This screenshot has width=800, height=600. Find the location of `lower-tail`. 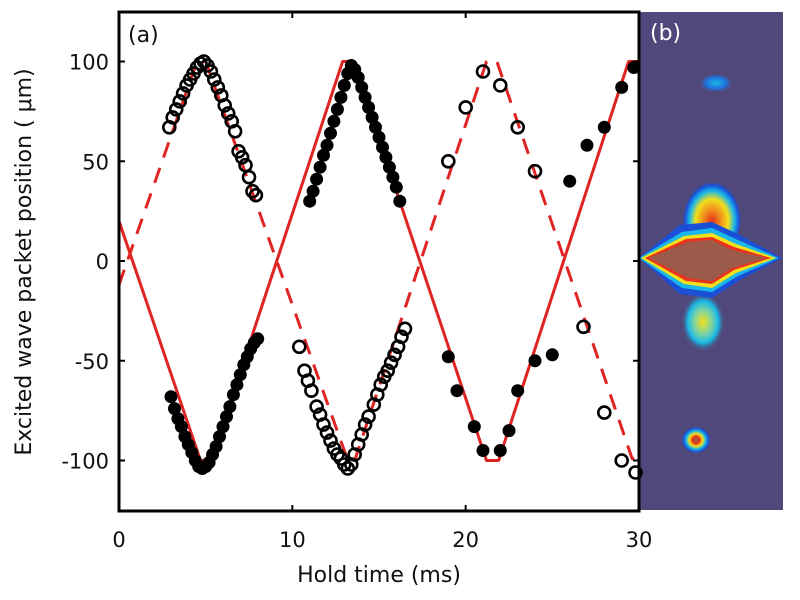

lower-tail is located at coordinates (703, 322).